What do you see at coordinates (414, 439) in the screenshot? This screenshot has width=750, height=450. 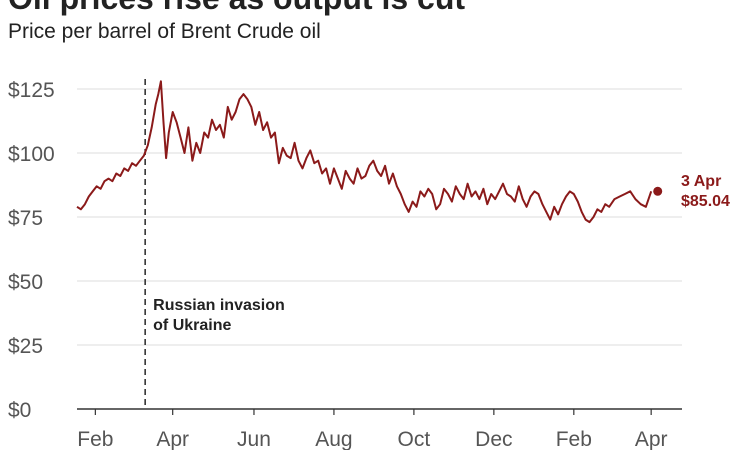 I see `x-tick-label: Oct` at bounding box center [414, 439].